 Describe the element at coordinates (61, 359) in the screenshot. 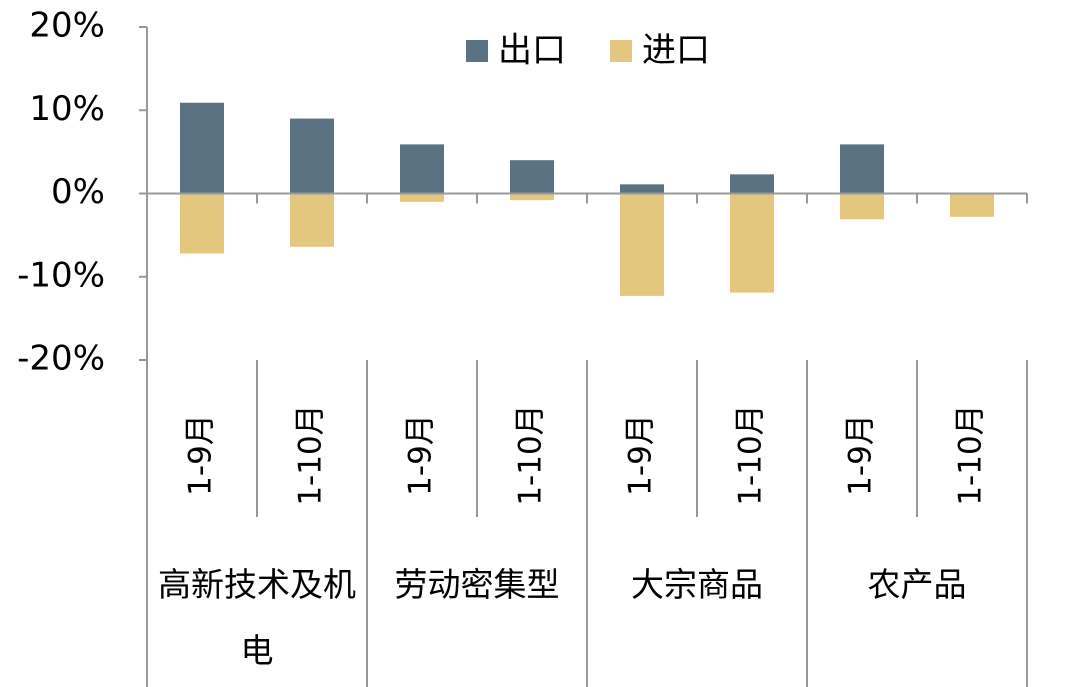

I see `y-tick-label: -20%` at that location.